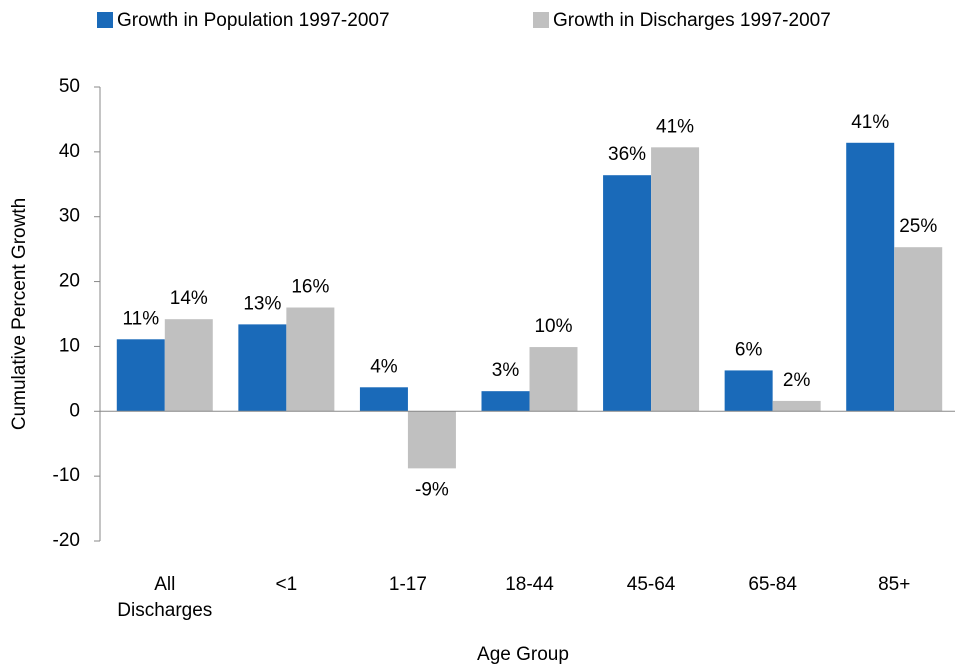 The width and height of the screenshot is (956, 669). I want to click on x-tick-label: 65-84, so click(772, 584).